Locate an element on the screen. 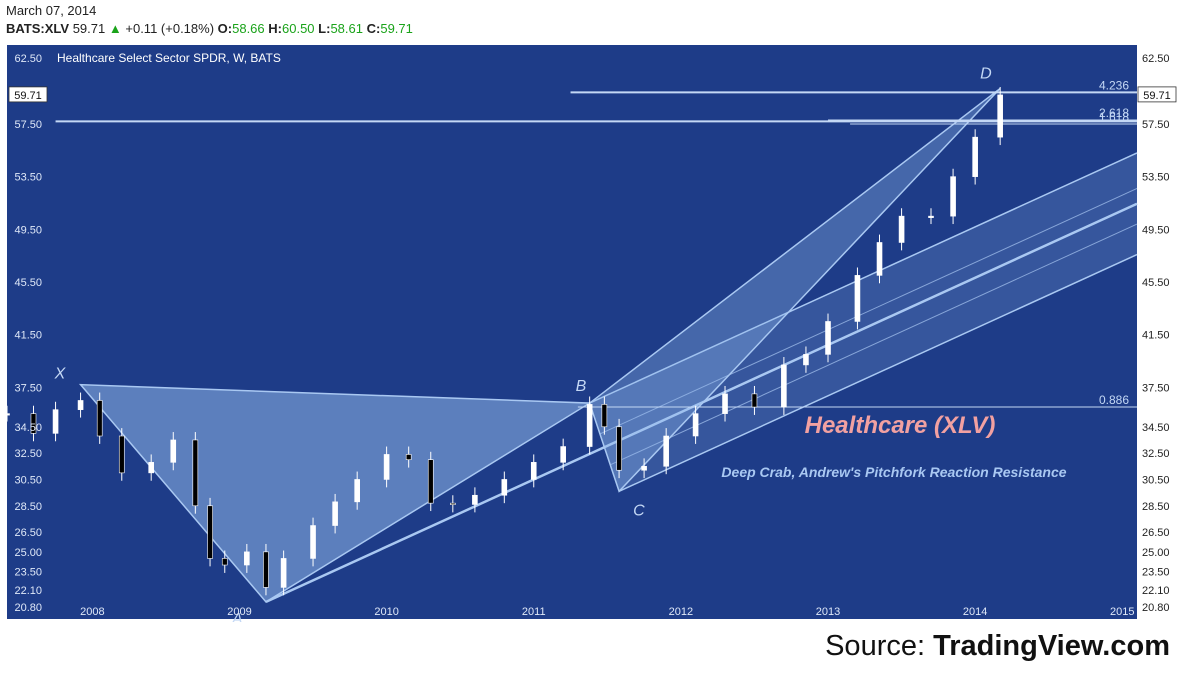  y-tick-label-left: 34.50 is located at coordinates (28, 428).